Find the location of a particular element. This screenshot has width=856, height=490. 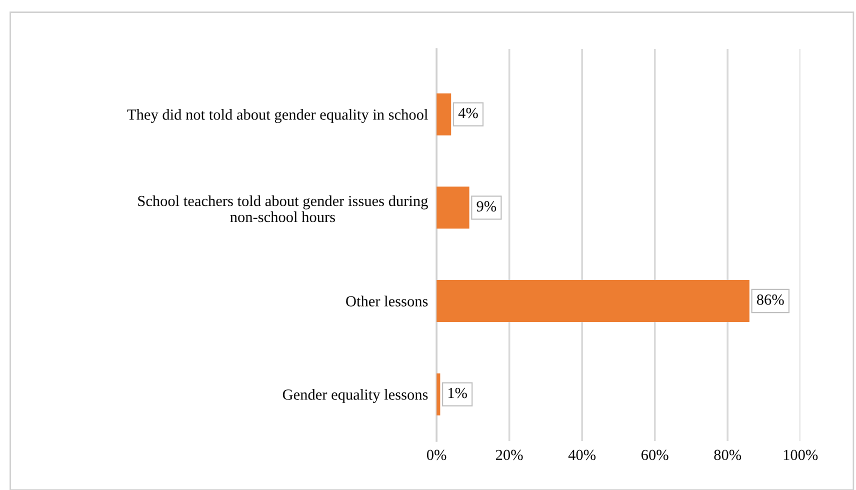

x-tick-label: 0% is located at coordinates (436, 455).